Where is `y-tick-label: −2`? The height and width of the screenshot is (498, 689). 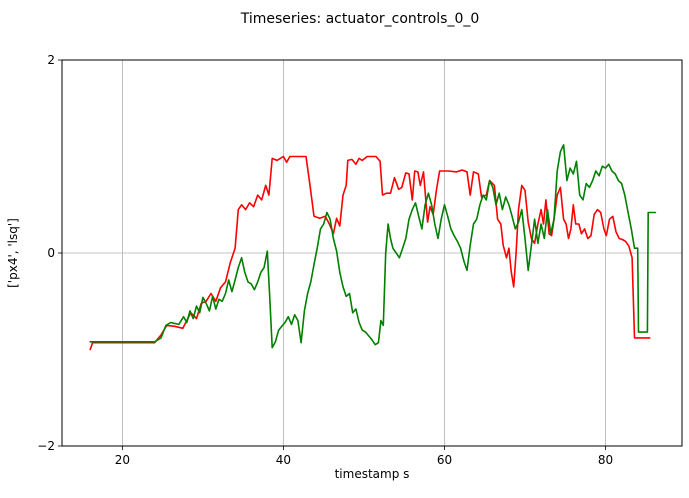 y-tick-label: −2 is located at coordinates (46, 446).